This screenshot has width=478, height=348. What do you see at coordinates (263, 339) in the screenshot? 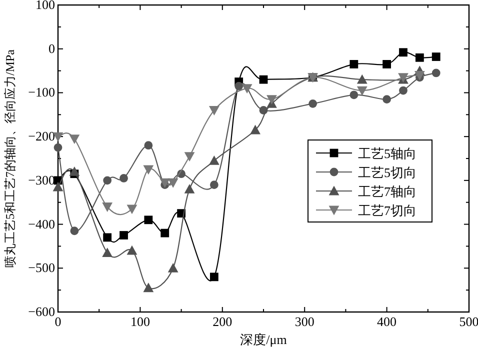
I see `x-axis-title: 深度/μm` at bounding box center [263, 339].